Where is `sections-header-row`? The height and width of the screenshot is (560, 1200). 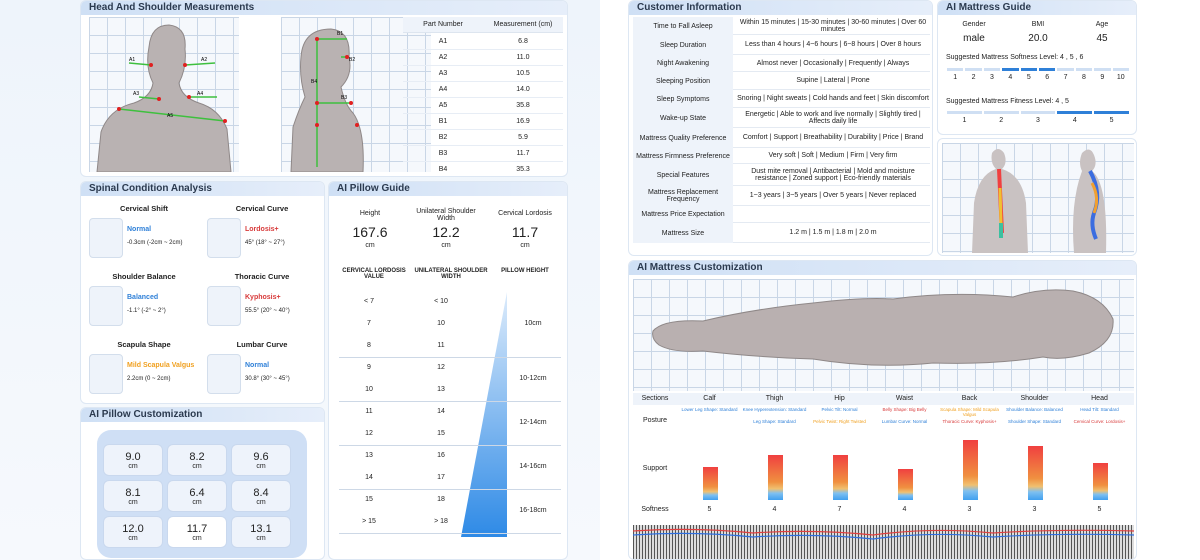
sections-header-row is located at coordinates (883, 399).